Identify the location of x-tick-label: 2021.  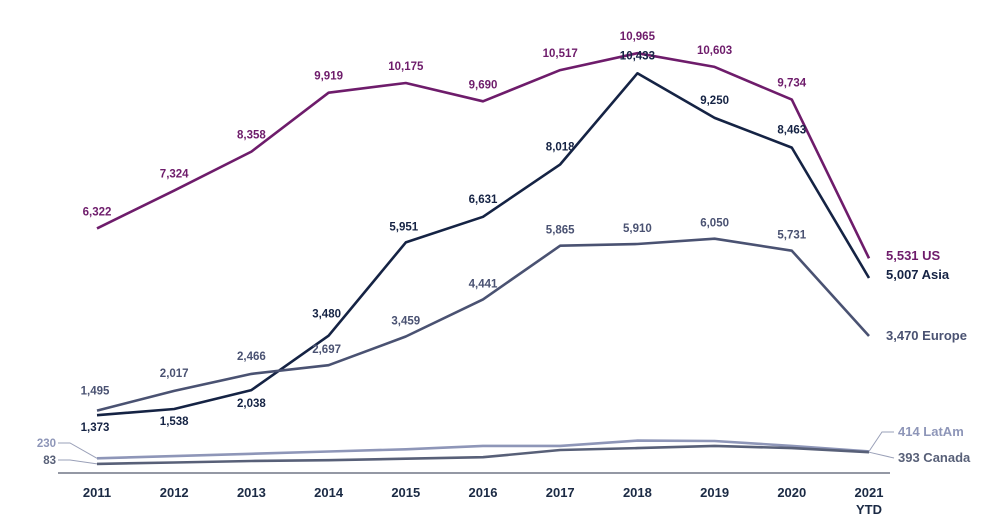
(869, 492).